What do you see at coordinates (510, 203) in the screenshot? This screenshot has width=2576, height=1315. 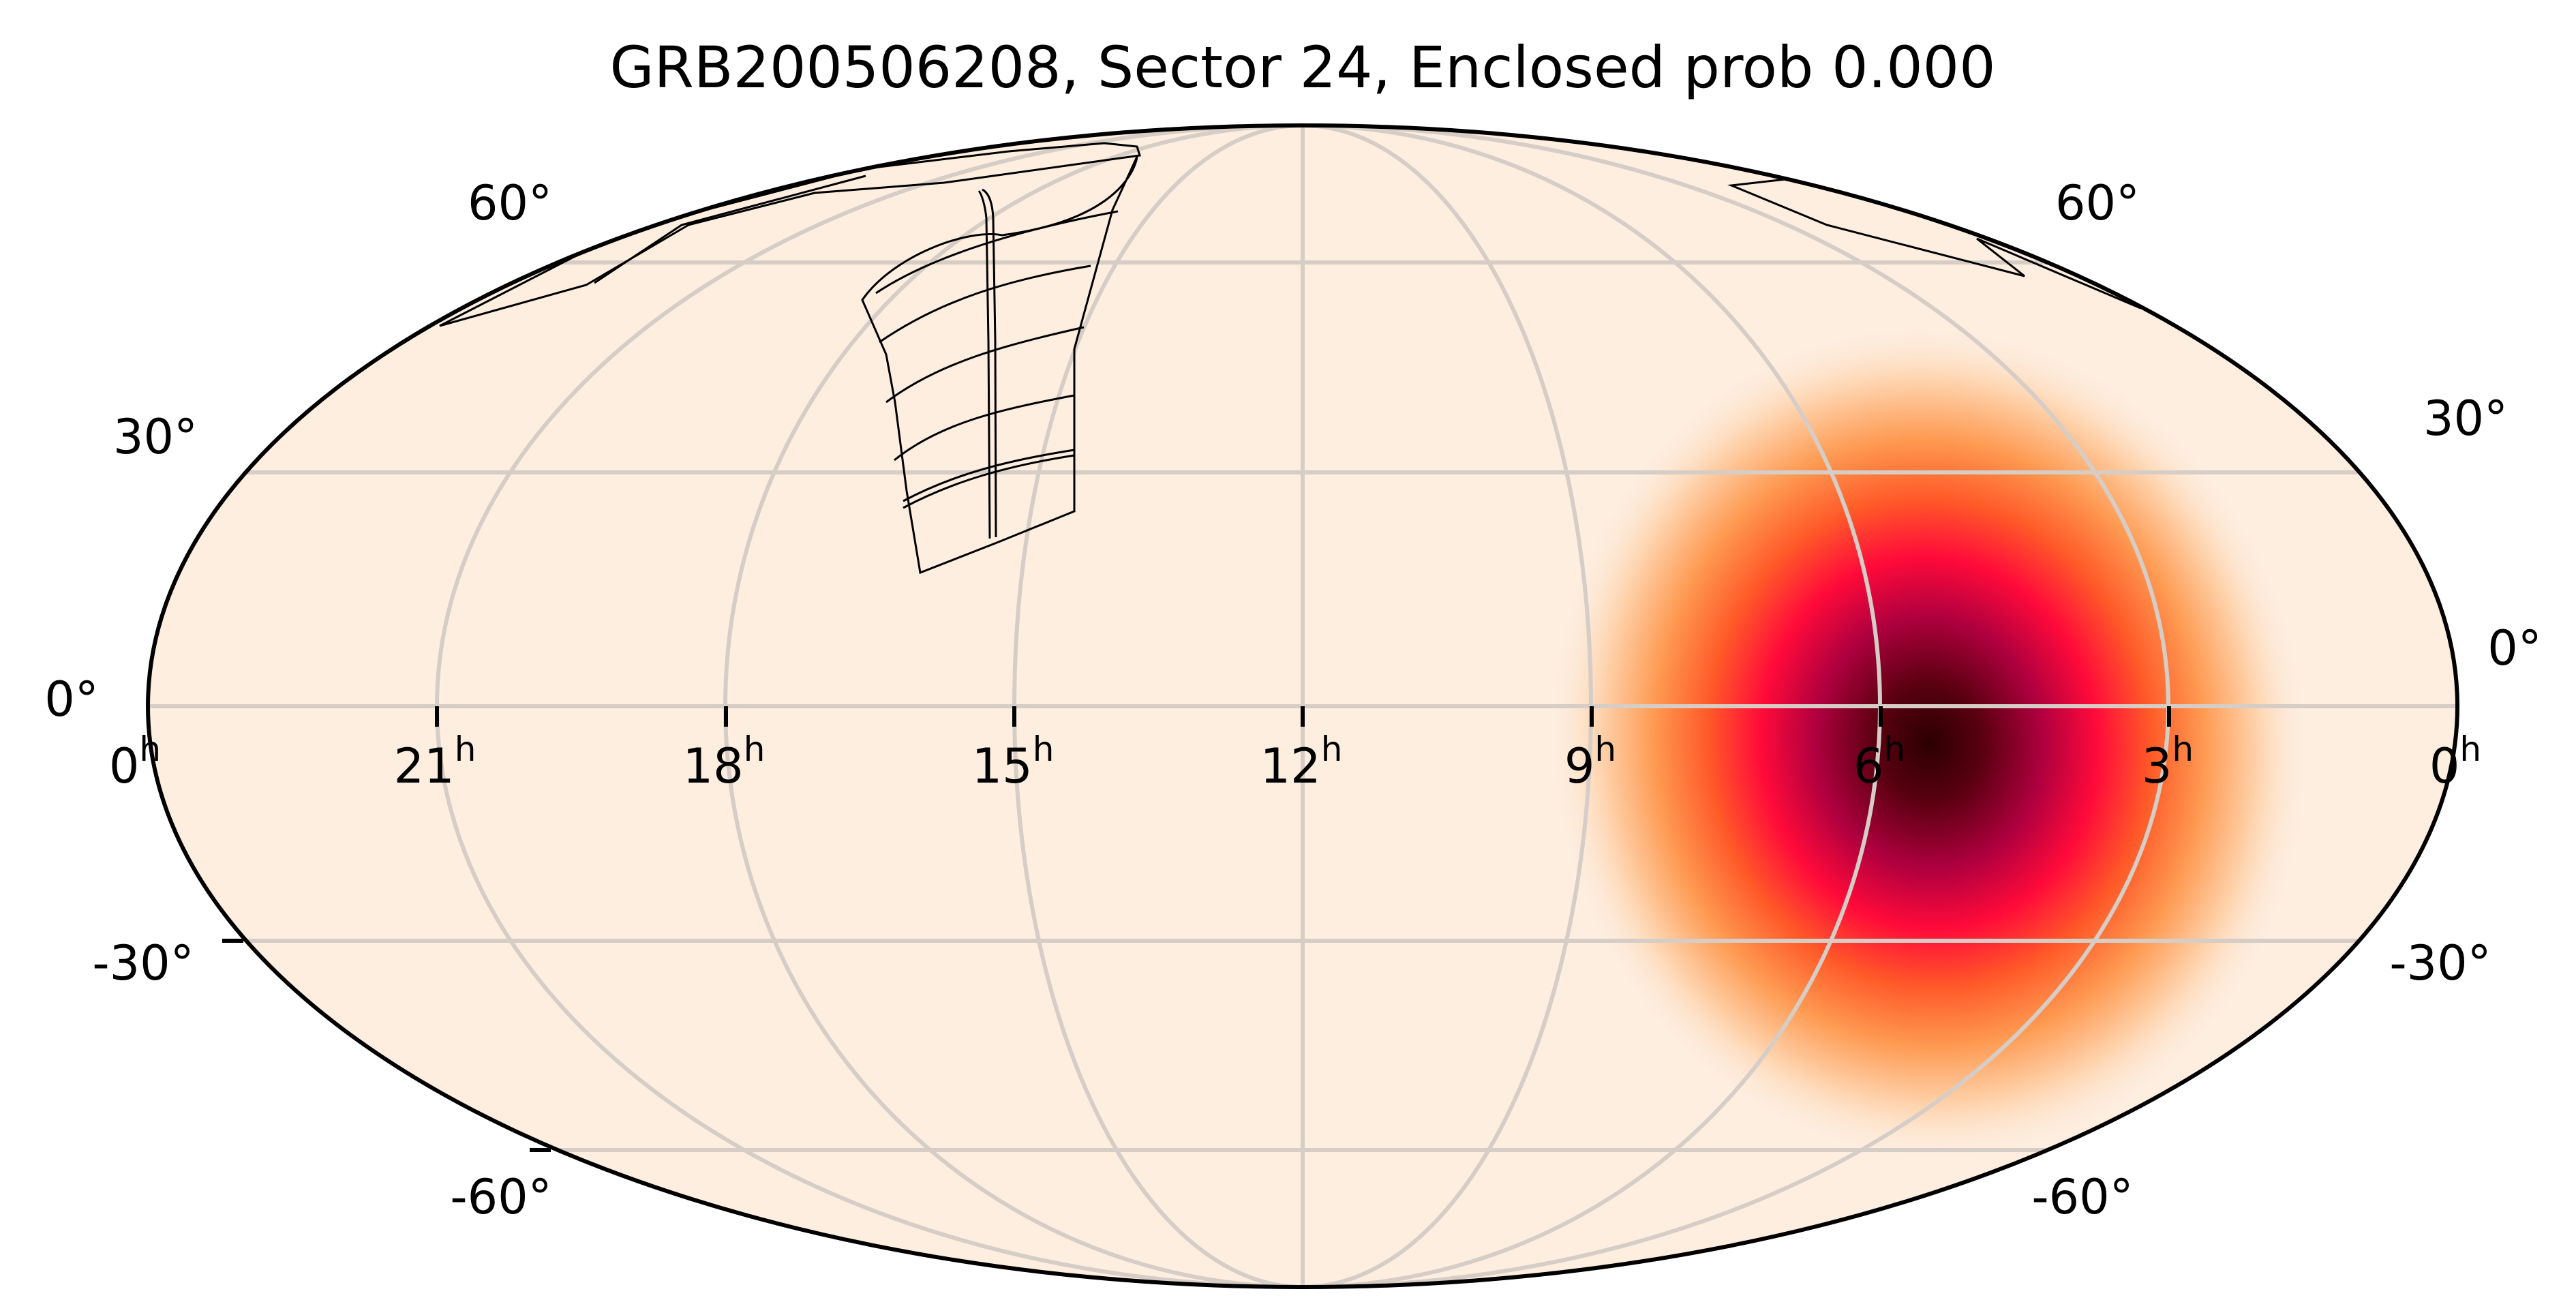 I see `dec-label-left-60: 60°` at bounding box center [510, 203].